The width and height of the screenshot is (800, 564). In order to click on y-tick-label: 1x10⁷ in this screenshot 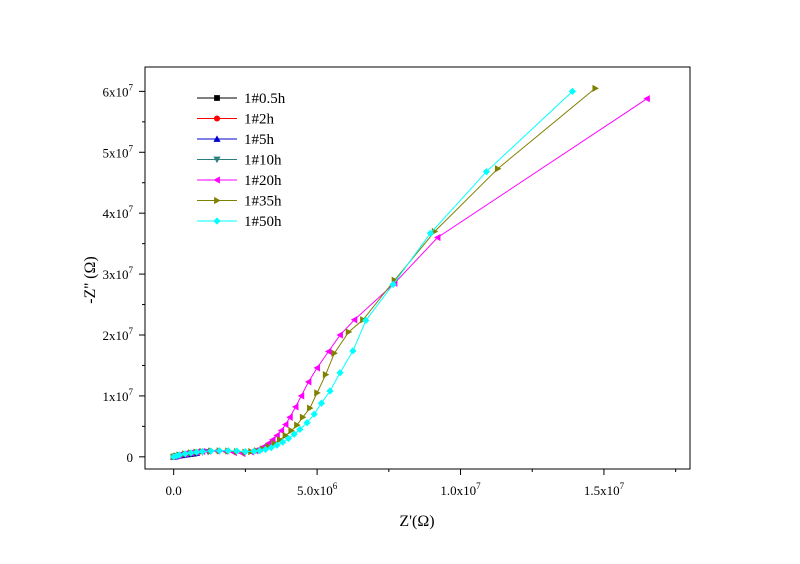, I will do `click(118, 395)`.